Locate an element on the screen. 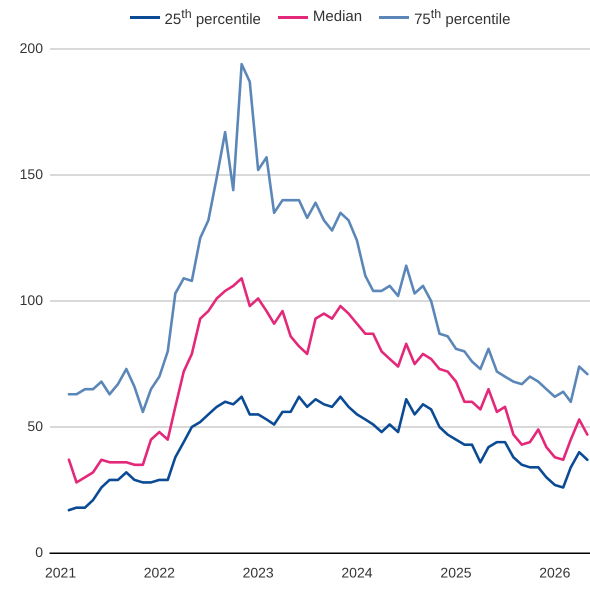 The width and height of the screenshot is (590, 590). legend-label: 25$^{th}$ percentile is located at coordinates (212, 17).